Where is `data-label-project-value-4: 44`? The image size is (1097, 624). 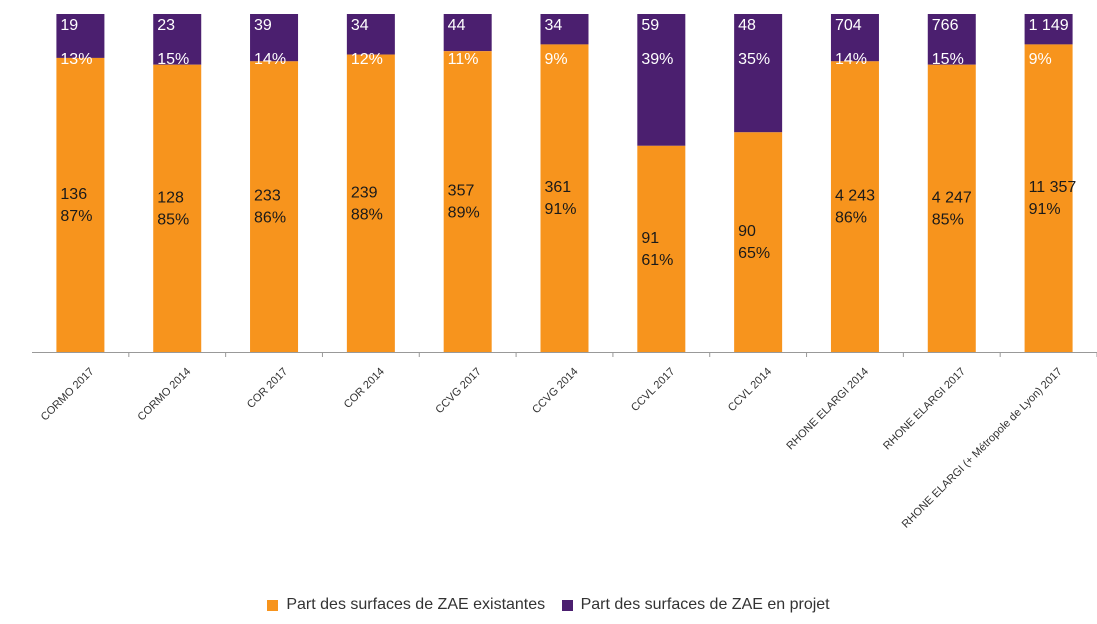
data-label-project-value-4: 44 is located at coordinates (457, 25).